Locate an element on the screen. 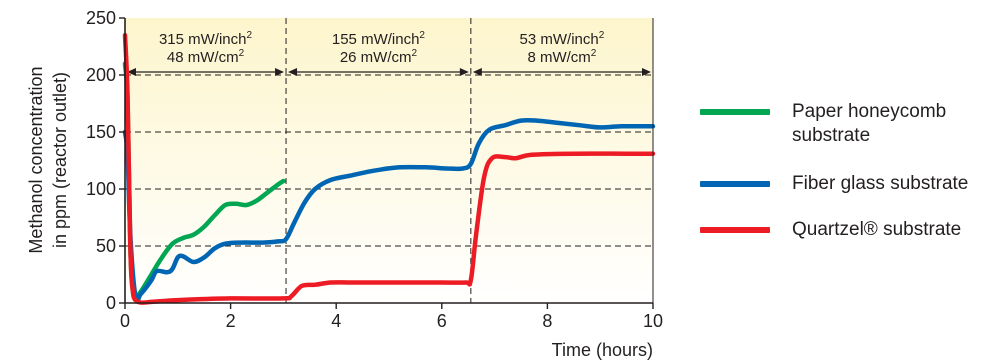  x-tick-label-2: 2 is located at coordinates (231, 321).